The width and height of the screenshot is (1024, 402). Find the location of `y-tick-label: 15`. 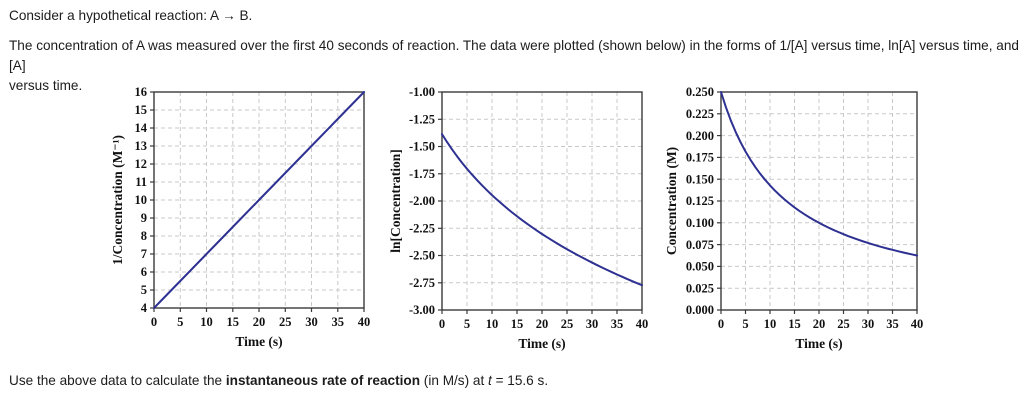

y-tick-label: 15 is located at coordinates (141, 110).